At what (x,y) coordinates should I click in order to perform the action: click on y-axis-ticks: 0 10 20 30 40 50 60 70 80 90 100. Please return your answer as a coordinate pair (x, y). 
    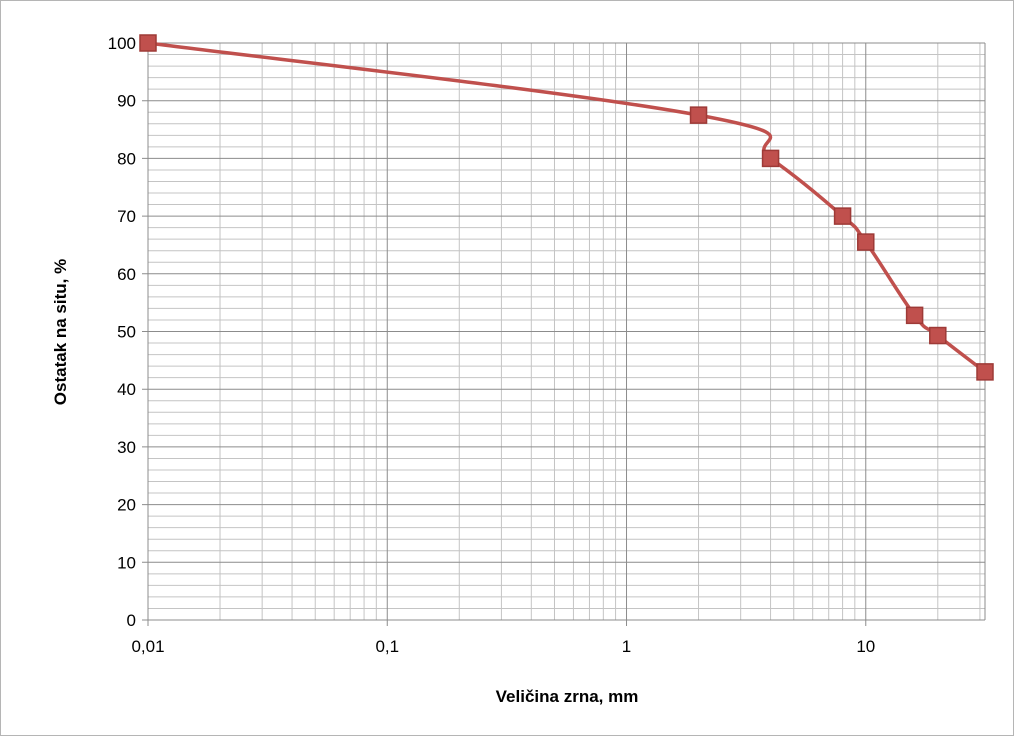
    Looking at the image, I should click on (122, 332).